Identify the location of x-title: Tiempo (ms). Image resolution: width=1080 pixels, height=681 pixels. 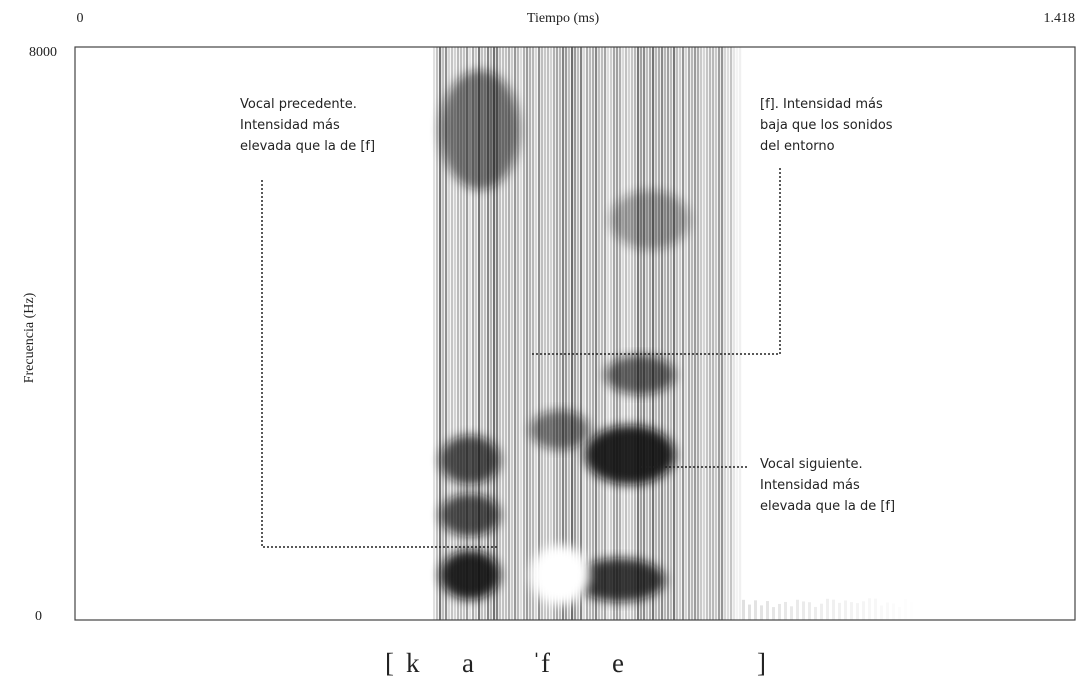
(563, 18).